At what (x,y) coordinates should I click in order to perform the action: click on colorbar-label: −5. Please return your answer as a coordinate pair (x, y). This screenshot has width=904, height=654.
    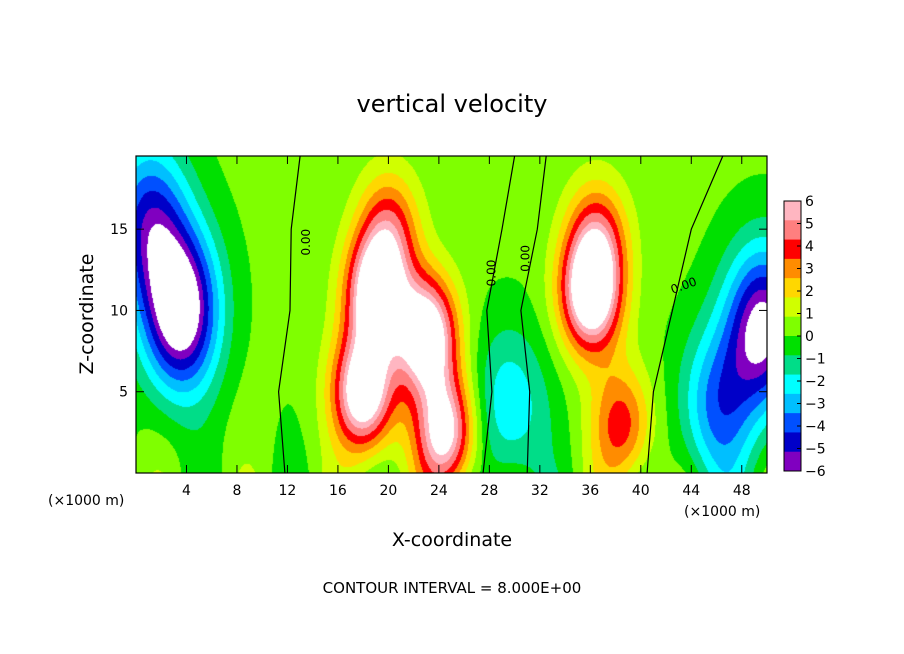
    Looking at the image, I should click on (815, 450).